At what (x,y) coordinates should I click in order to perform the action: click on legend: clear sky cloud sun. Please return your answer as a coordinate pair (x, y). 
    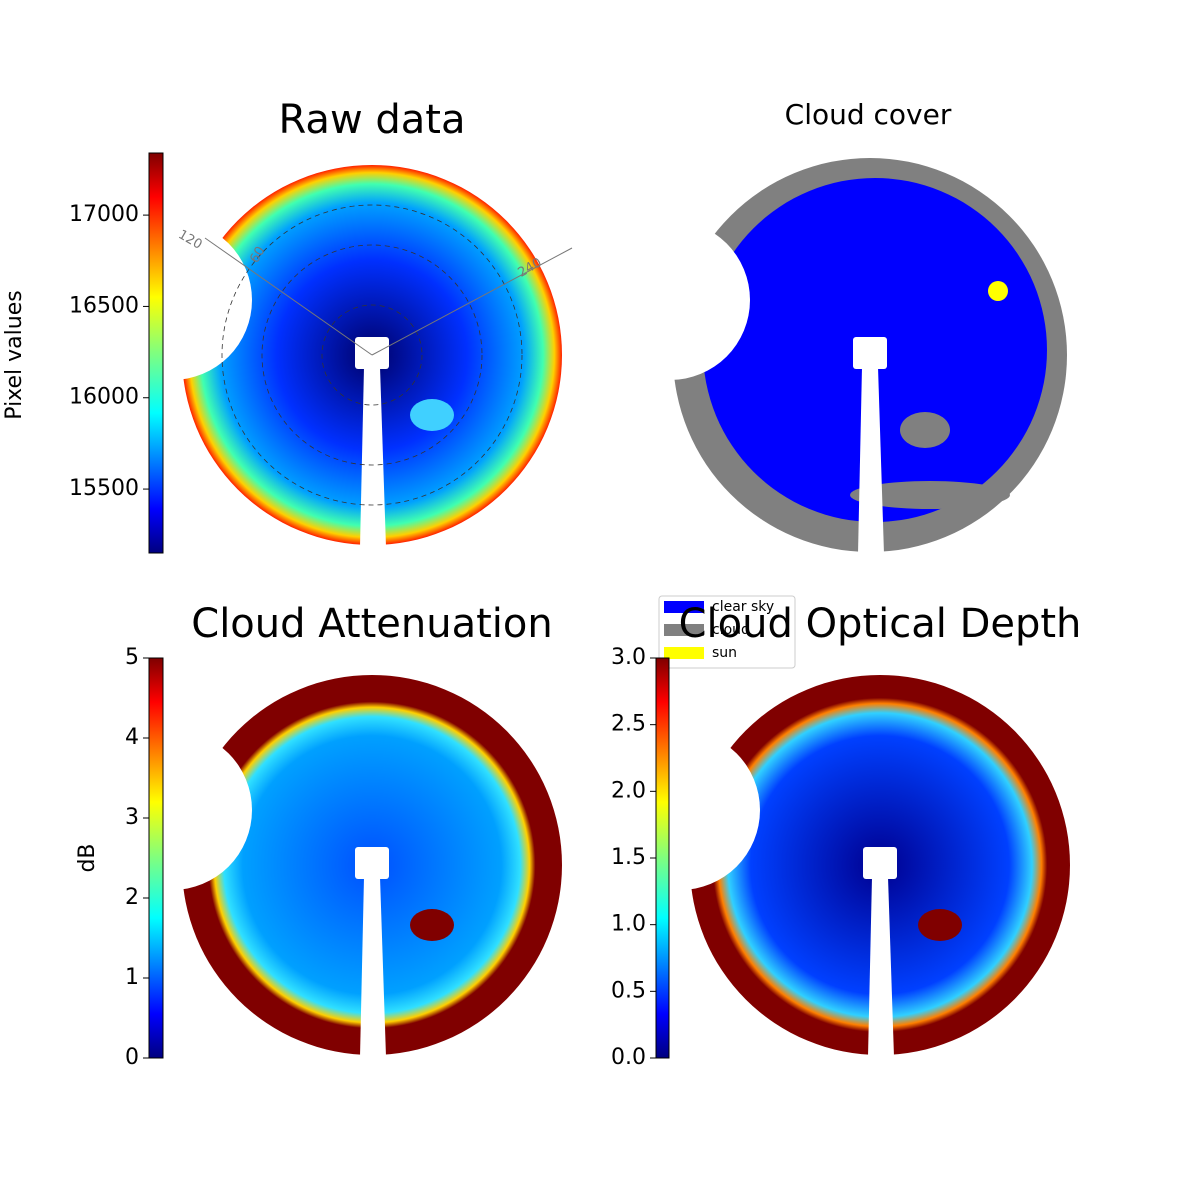
    Looking at the image, I should click on (727, 632).